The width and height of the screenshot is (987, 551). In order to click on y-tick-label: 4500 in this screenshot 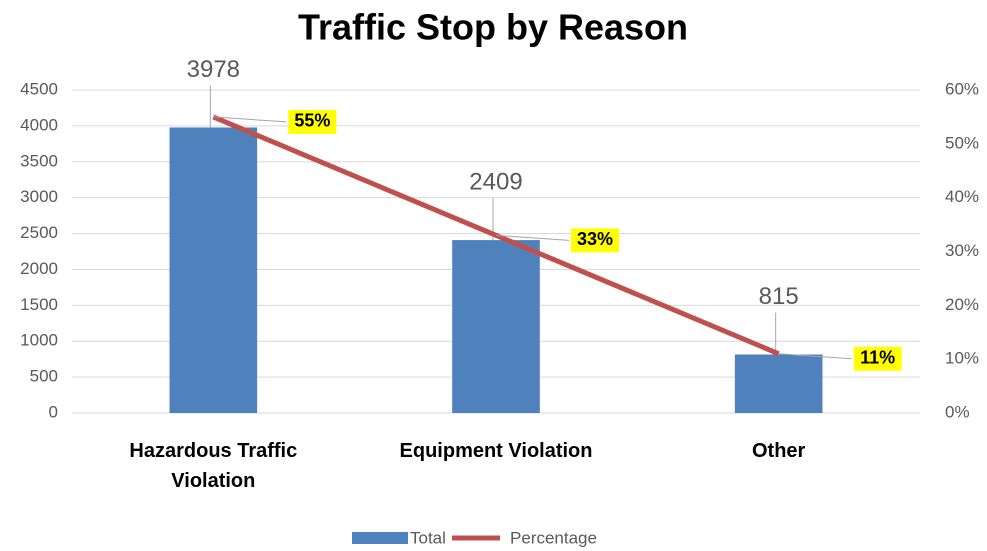, I will do `click(39, 88)`.